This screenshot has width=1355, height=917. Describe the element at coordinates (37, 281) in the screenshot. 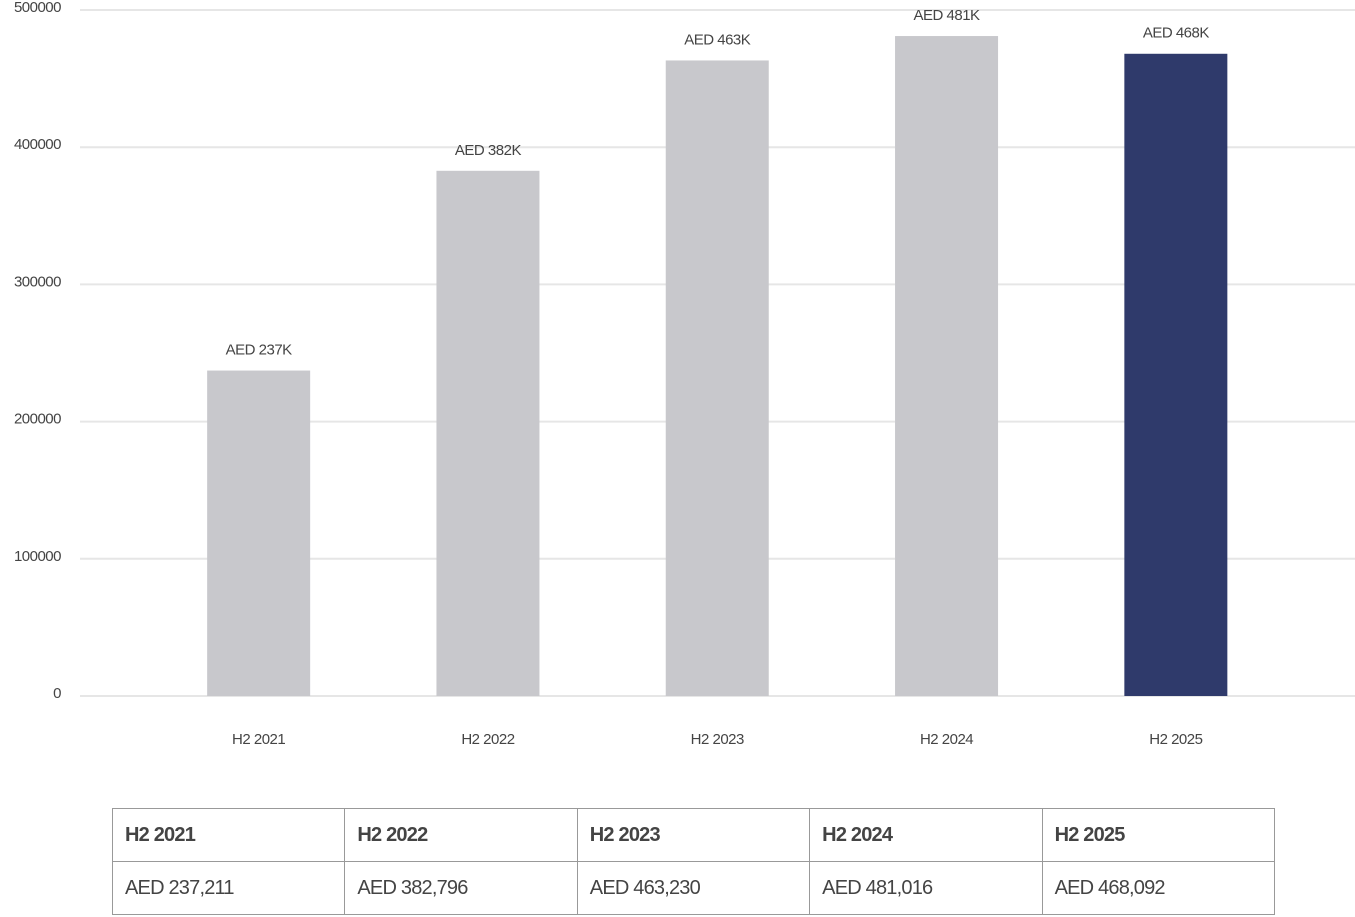

I see `y-tick-label: 300000` at that location.